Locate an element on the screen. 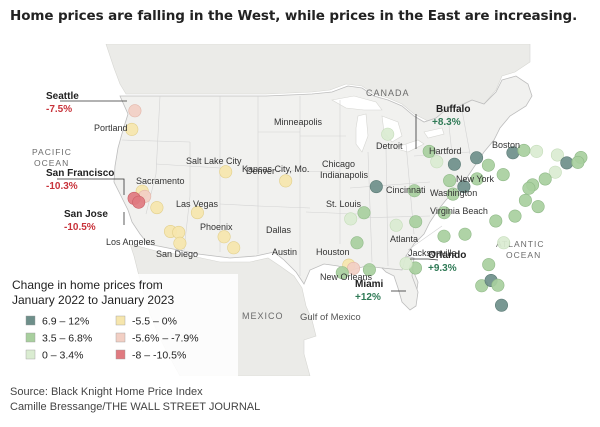  legend-title-line1: Change in home prices from is located at coordinates (87, 285).